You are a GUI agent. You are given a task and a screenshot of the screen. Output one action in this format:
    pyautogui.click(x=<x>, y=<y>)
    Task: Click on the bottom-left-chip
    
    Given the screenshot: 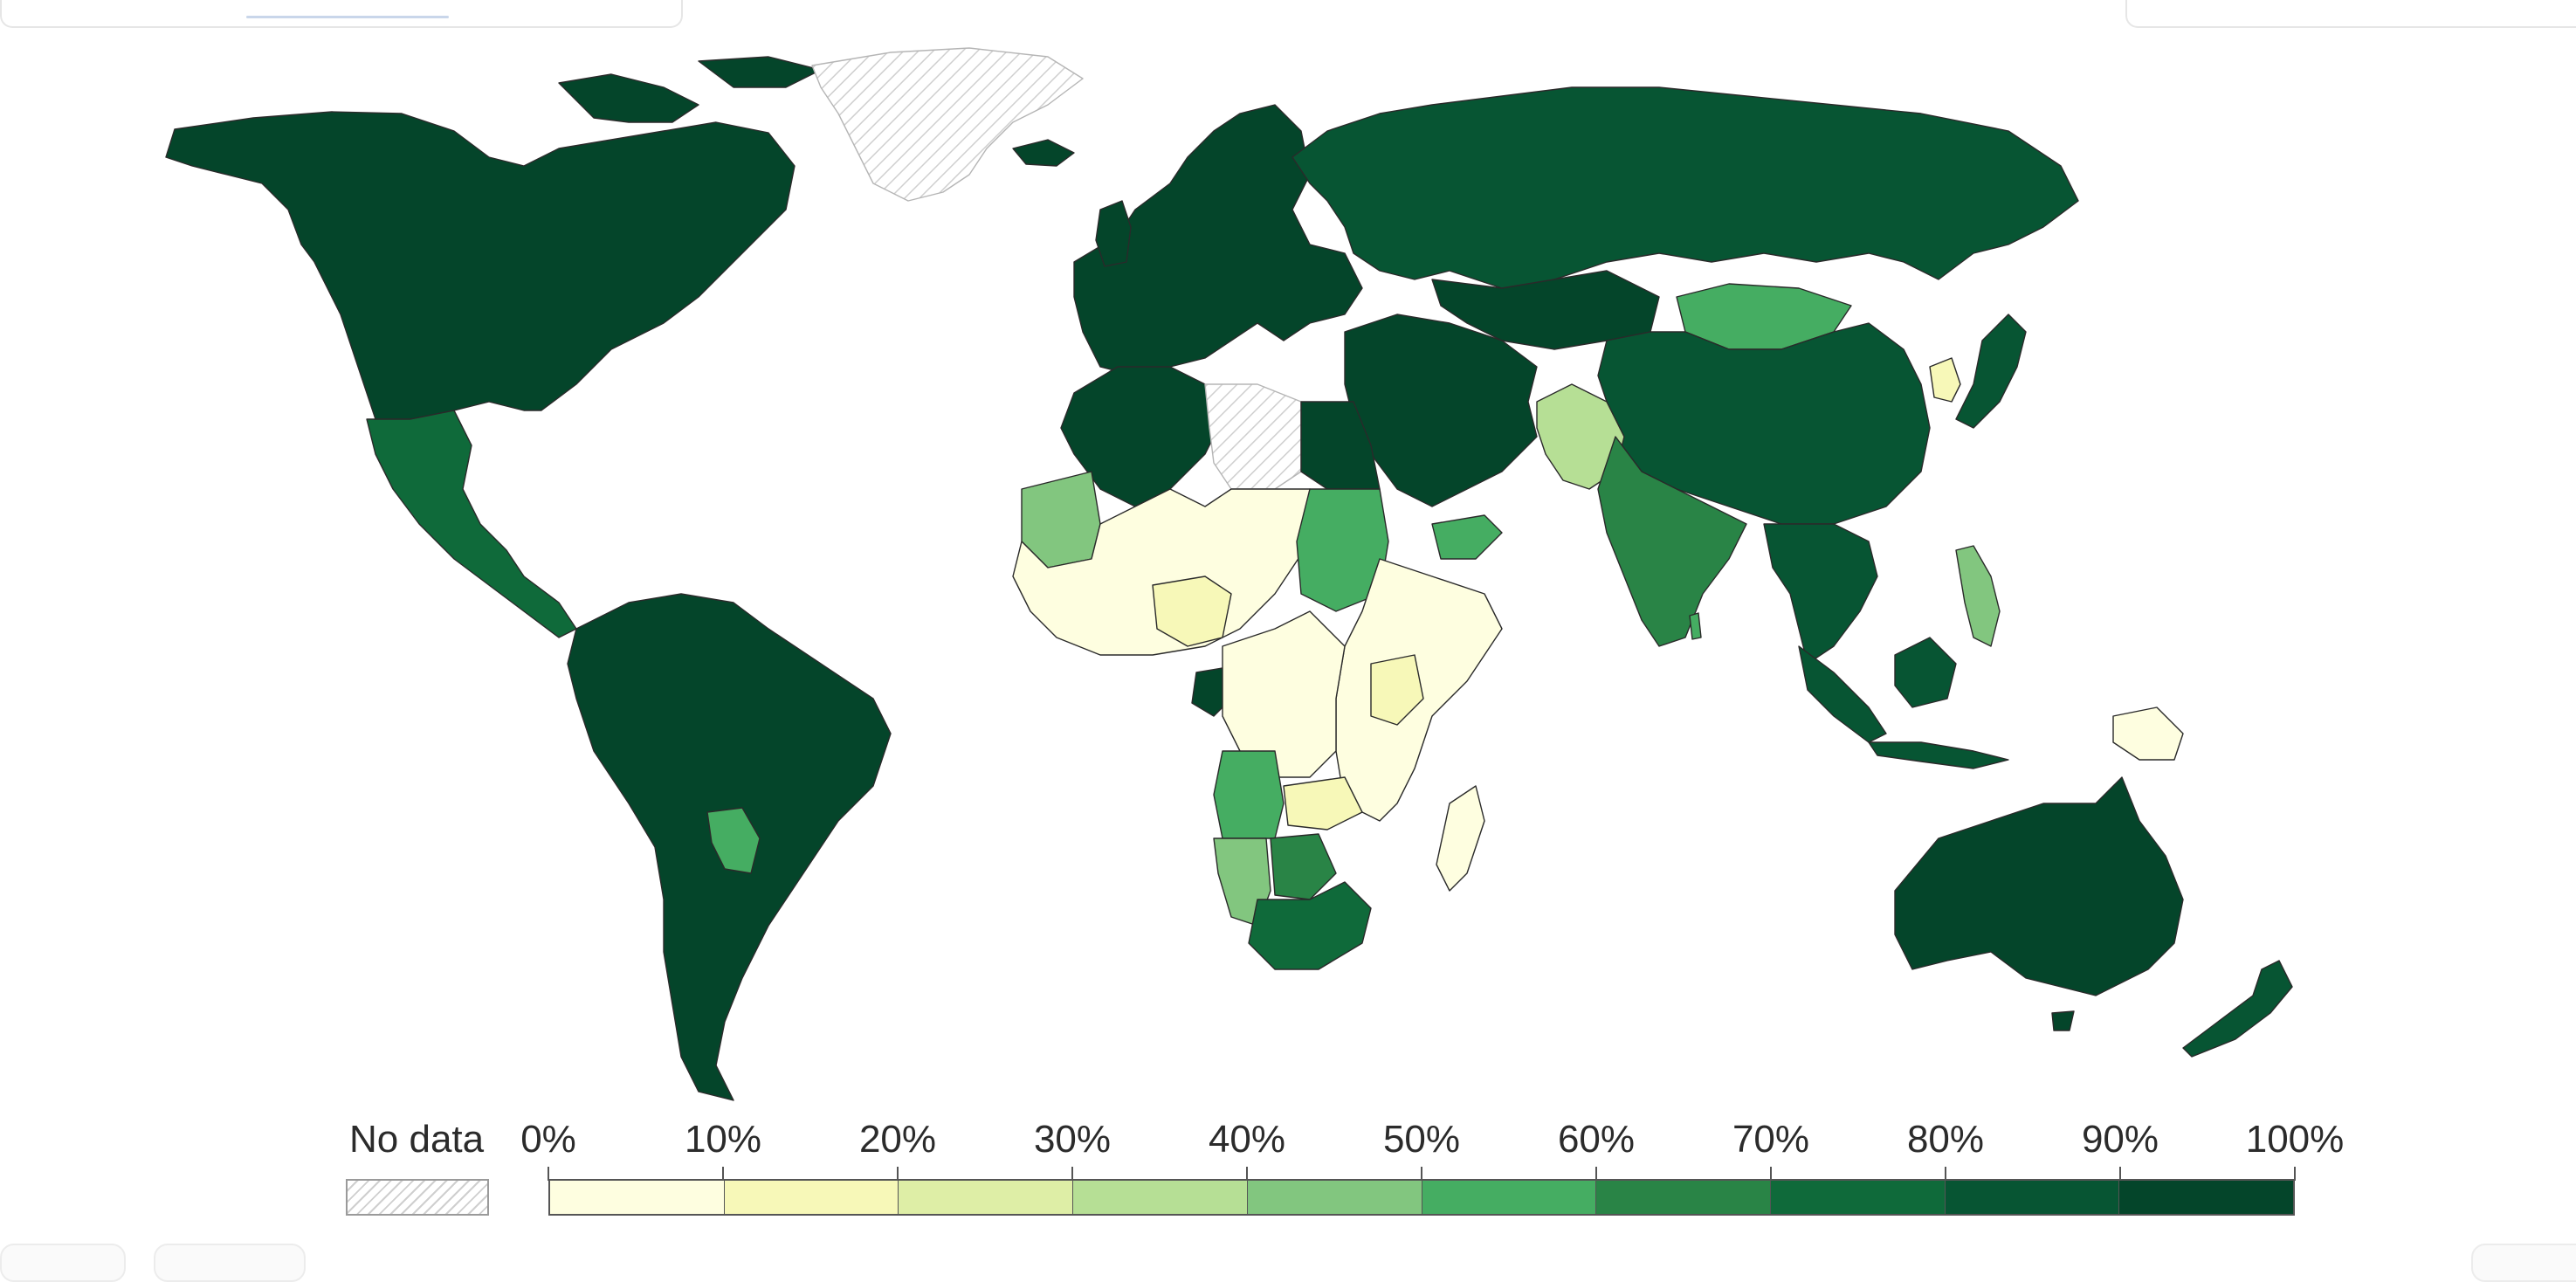 What is the action you would take?
    pyautogui.click(x=63, y=1263)
    